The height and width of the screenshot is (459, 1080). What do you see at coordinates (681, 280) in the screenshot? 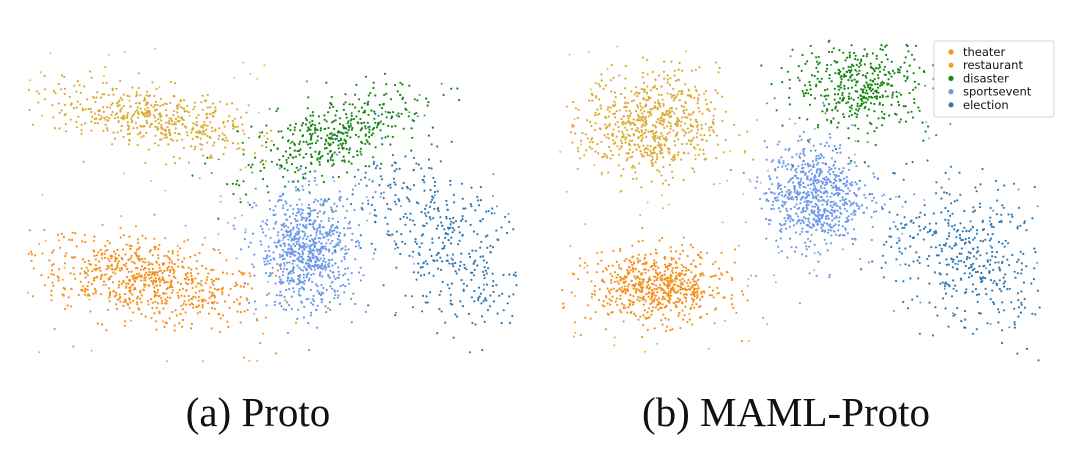
I see `series-theater` at bounding box center [681, 280].